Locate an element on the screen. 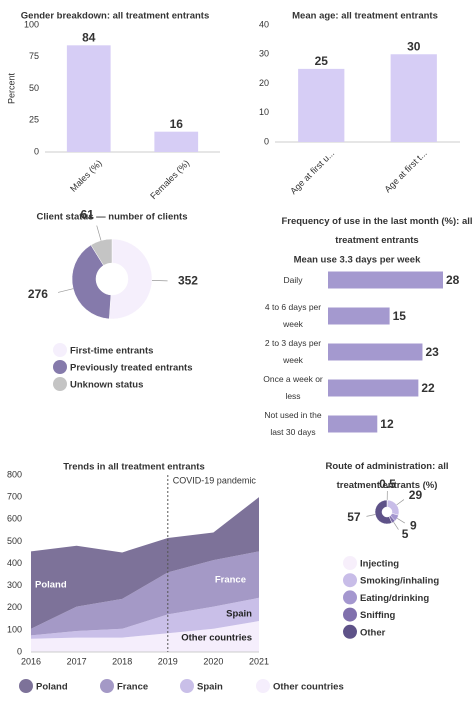 Image resolution: width=474 pixels, height=709 pixels. value-label: 16 is located at coordinates (177, 124).